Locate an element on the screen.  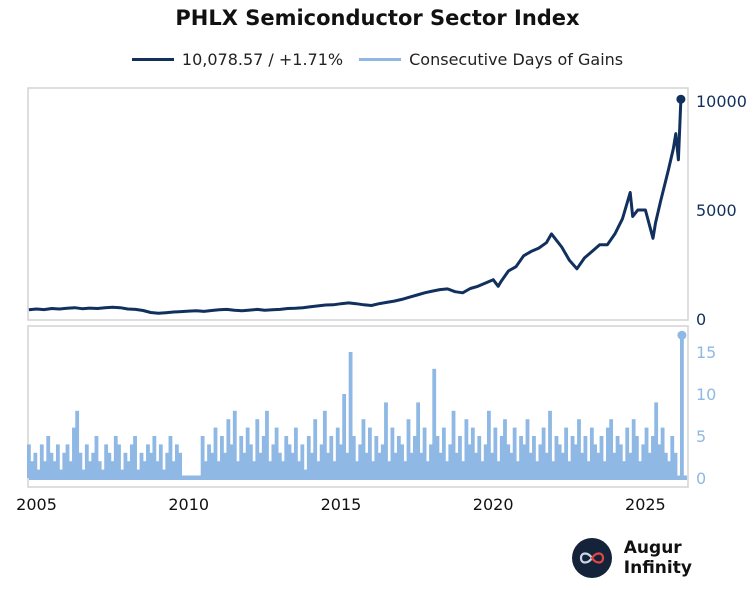
y-tick-label-top: 0 is located at coordinates (701, 319).